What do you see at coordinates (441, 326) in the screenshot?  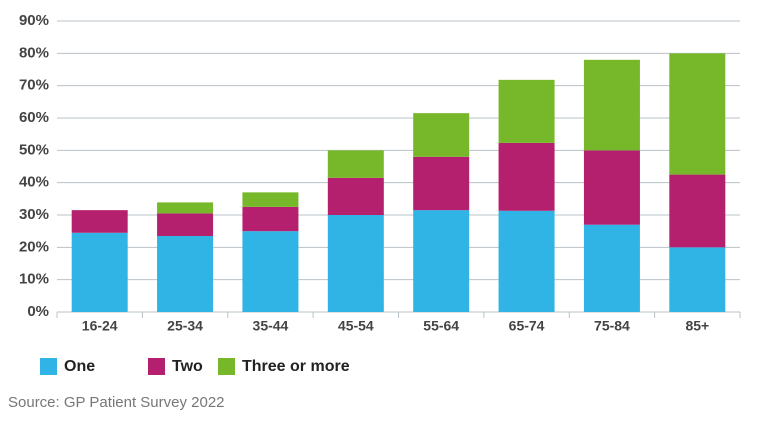 I see `x-tick-label: 55-64` at bounding box center [441, 326].